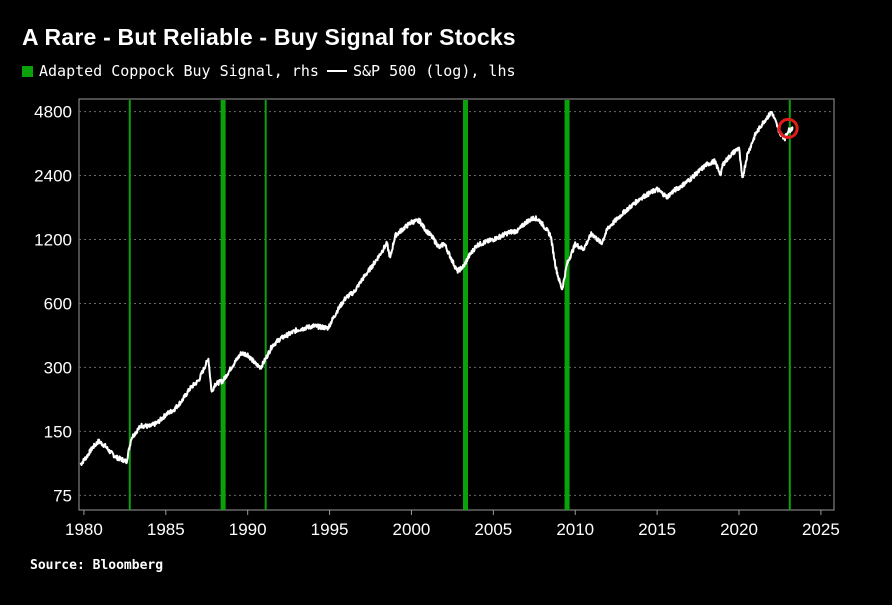 This screenshot has width=892, height=605. What do you see at coordinates (27, 71) in the screenshot?
I see `legend-swatch-buy-signal` at bounding box center [27, 71].